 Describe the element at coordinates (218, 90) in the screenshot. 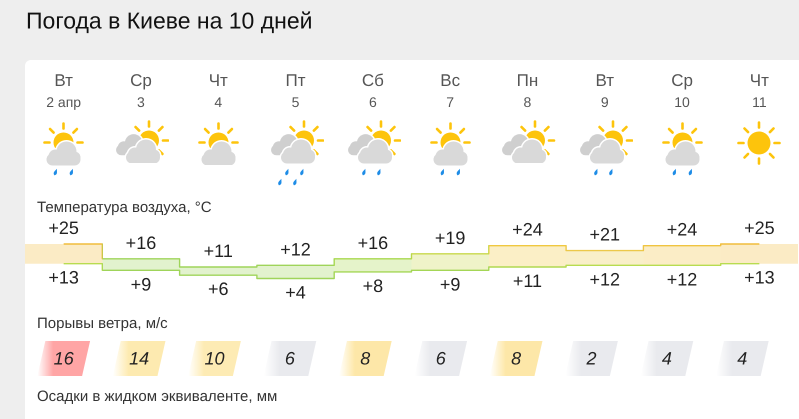

I see `x-tick-label: Чт 4` at that location.